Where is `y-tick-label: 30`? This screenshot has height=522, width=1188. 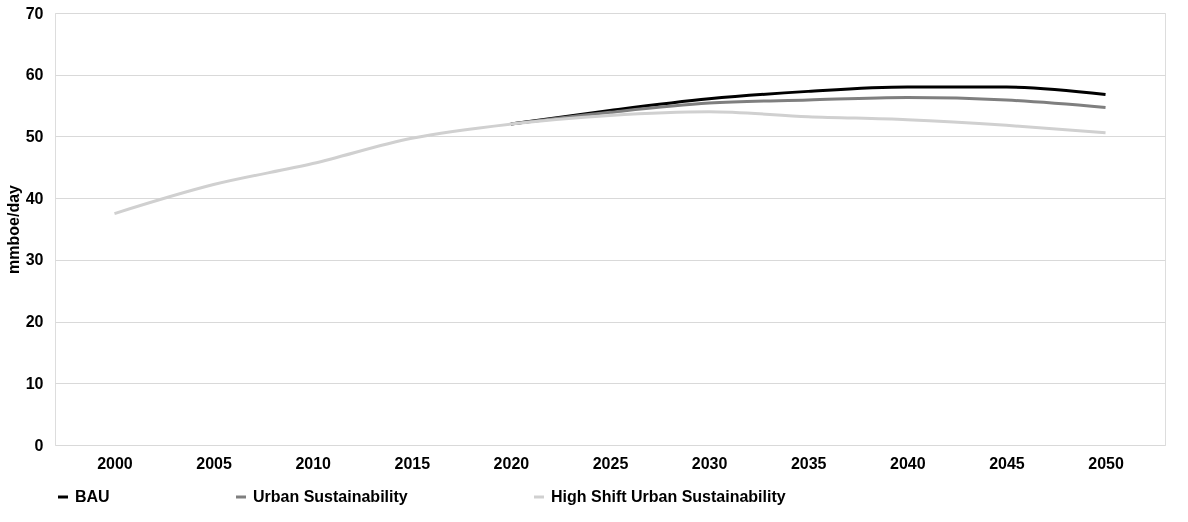
y-tick-label: 30 is located at coordinates (34, 260).